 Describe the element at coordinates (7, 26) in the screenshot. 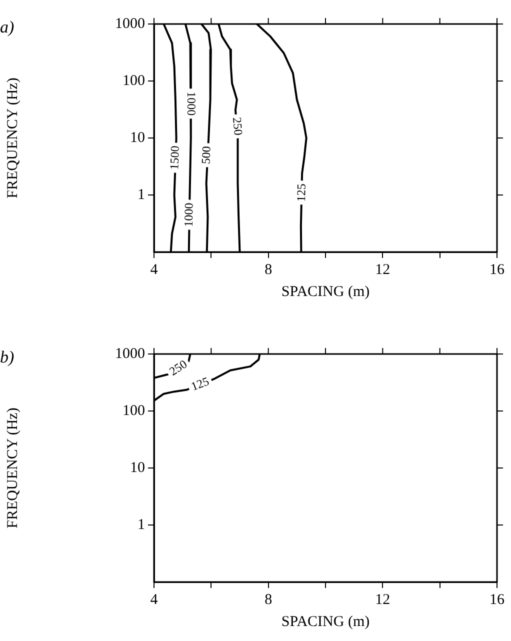

I see `text: a)` at that location.